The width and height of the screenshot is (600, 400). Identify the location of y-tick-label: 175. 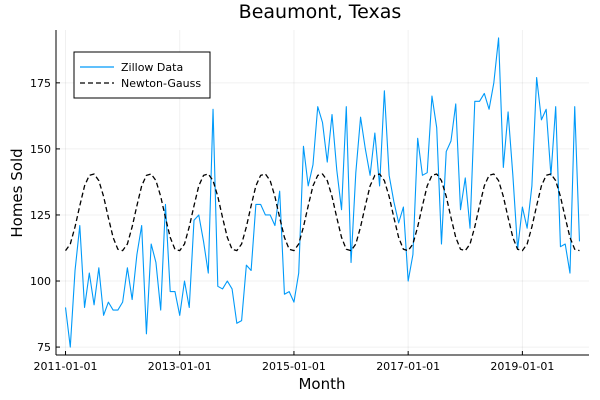
(40, 83).